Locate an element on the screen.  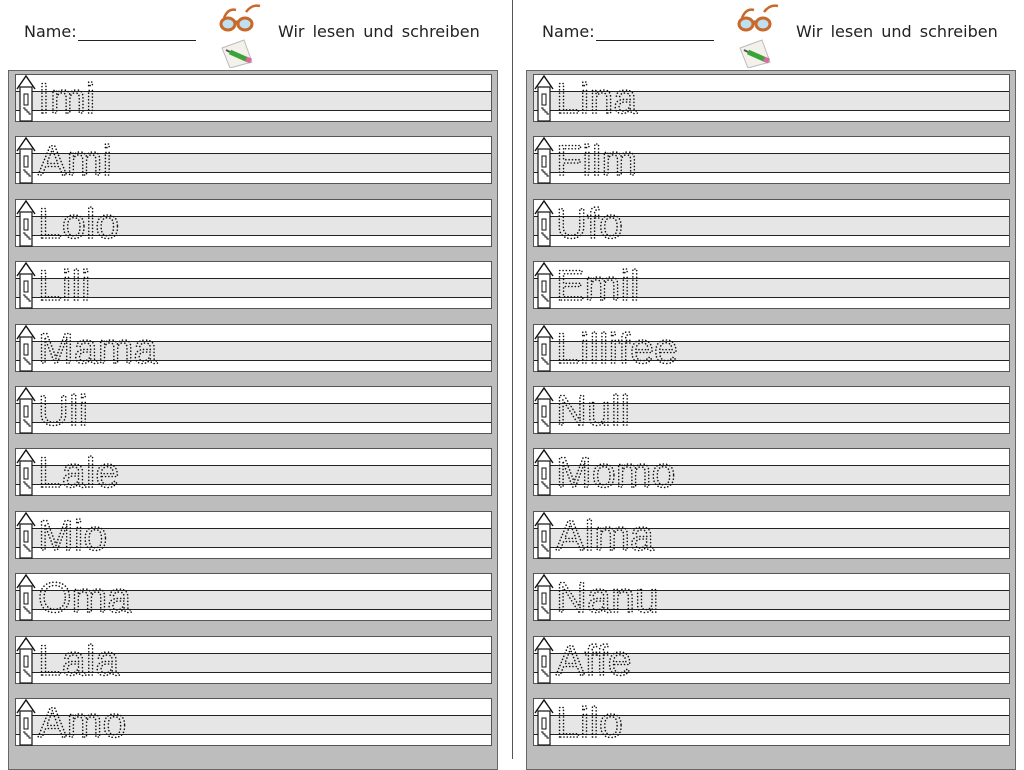
writing-row: Imi is located at coordinates (253, 99).